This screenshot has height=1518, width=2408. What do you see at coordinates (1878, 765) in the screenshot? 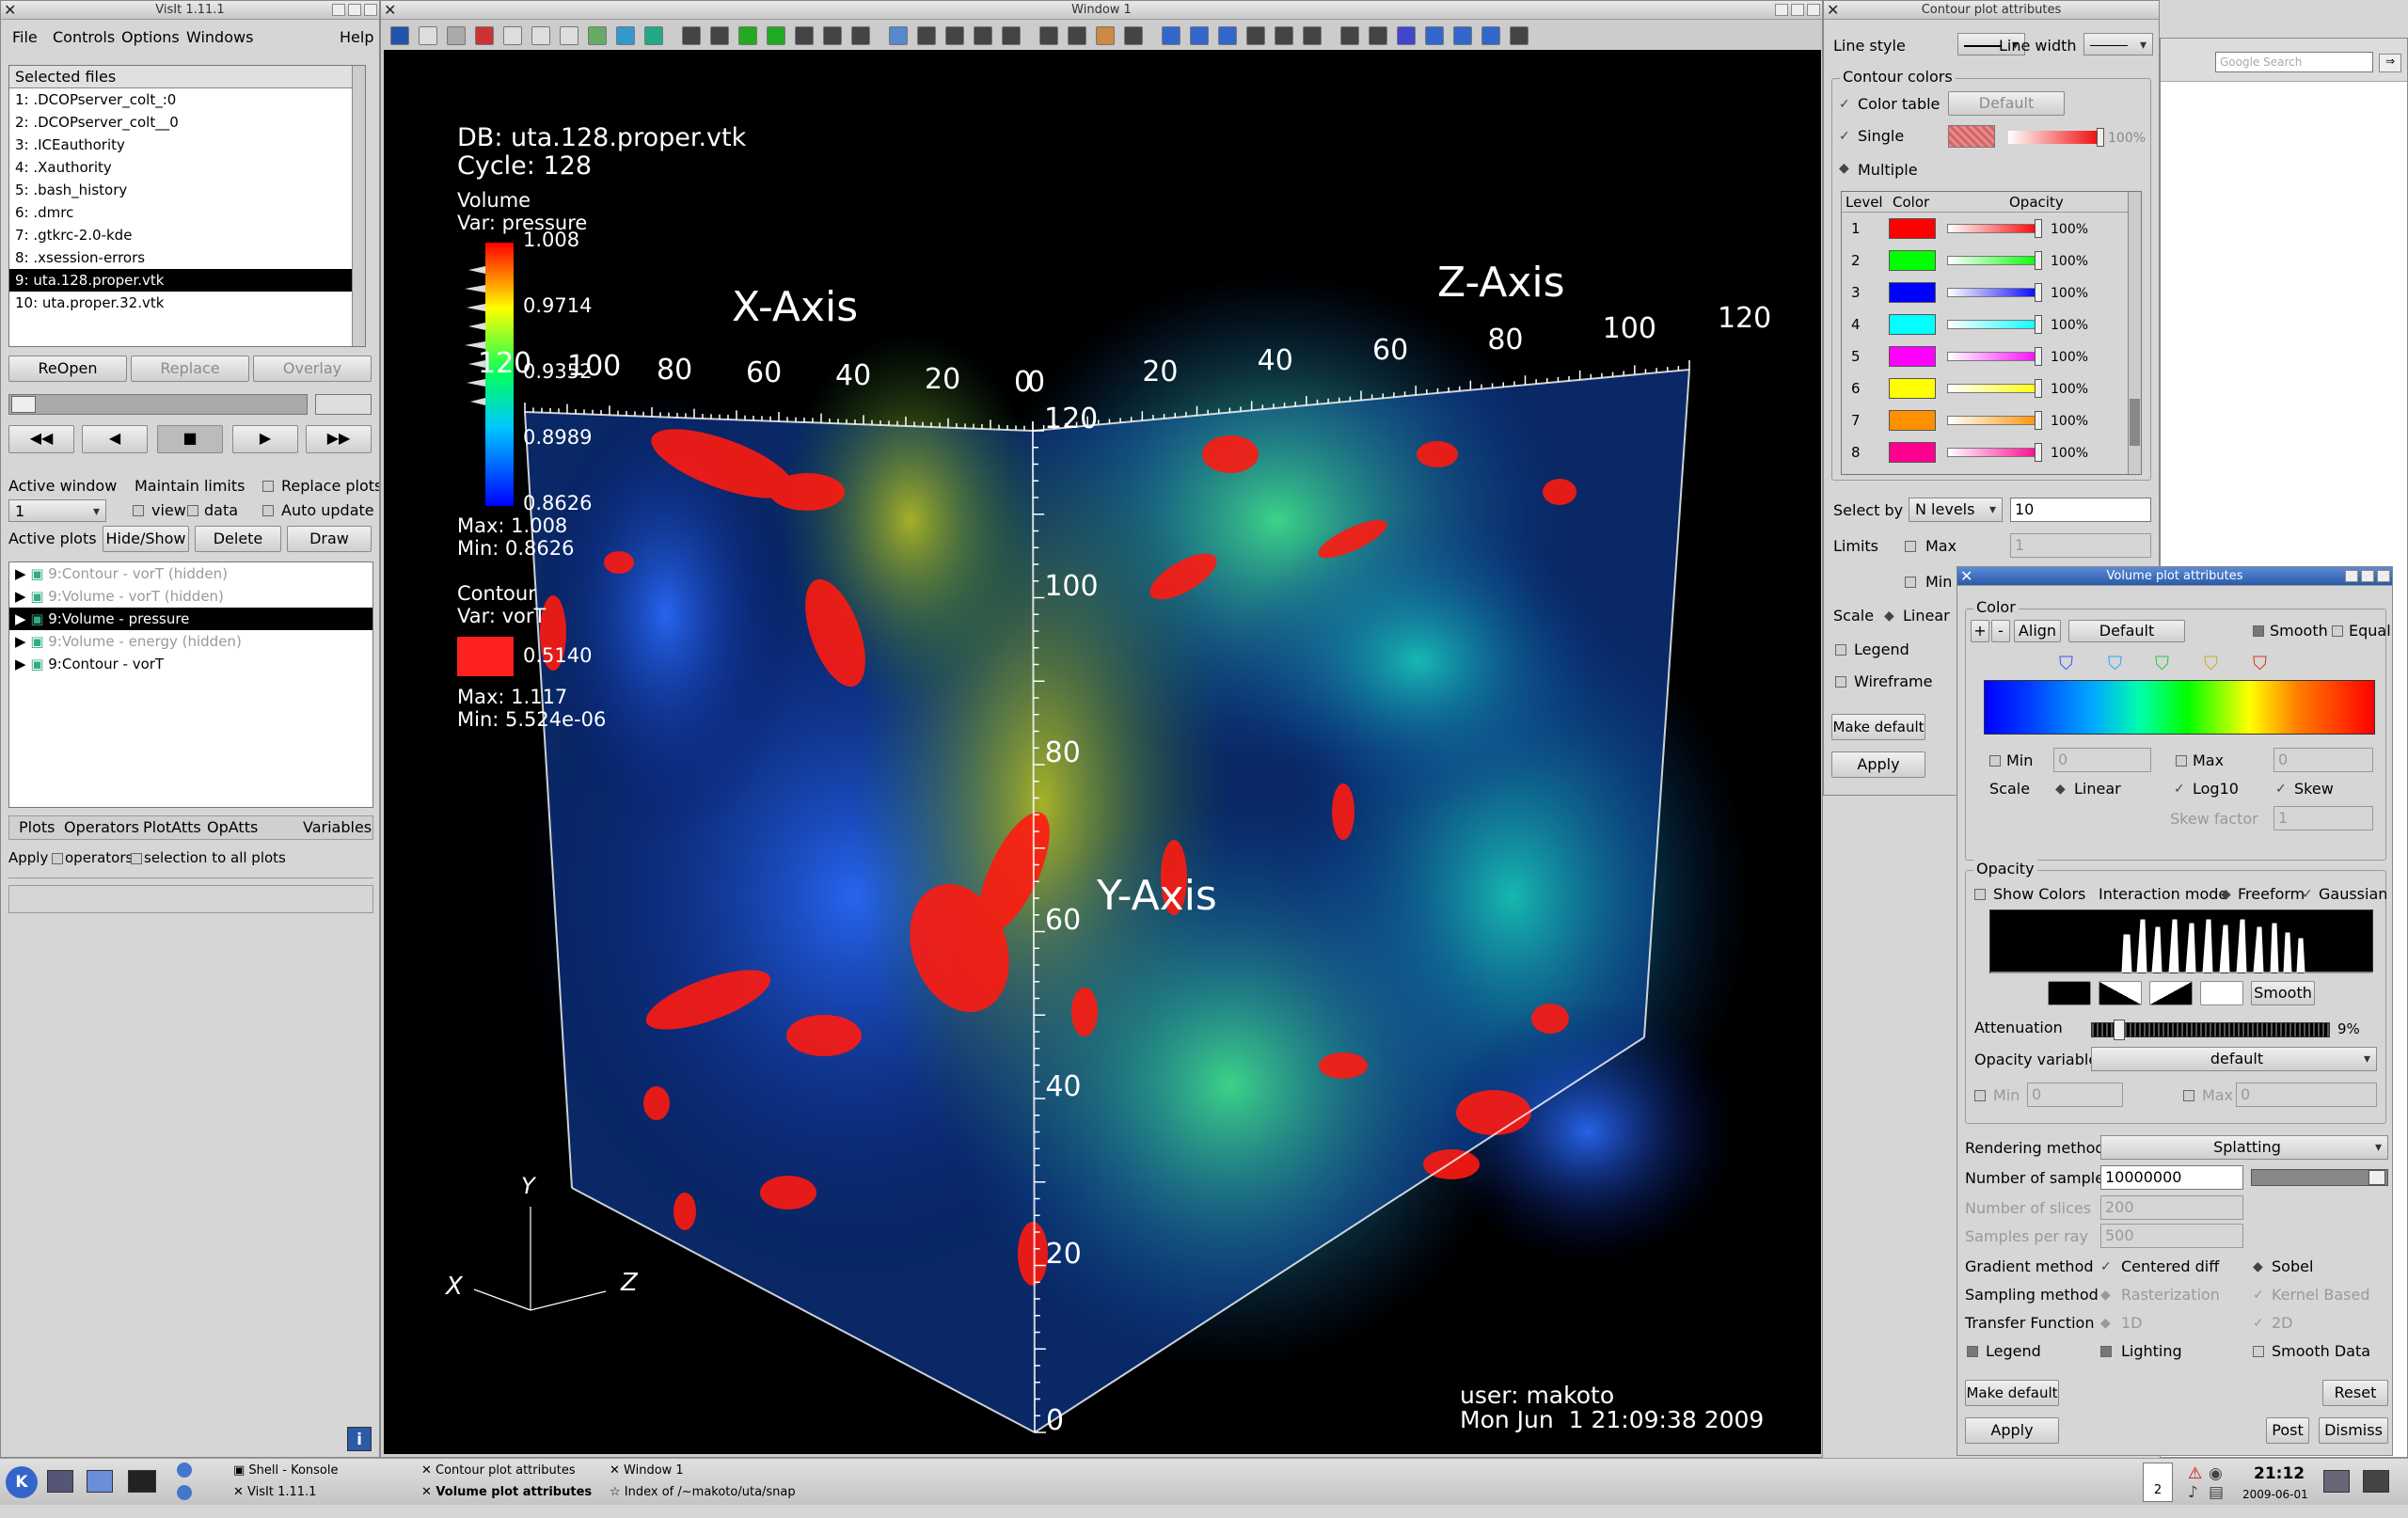
I see `contour-apply-button: Apply` at bounding box center [1878, 765].